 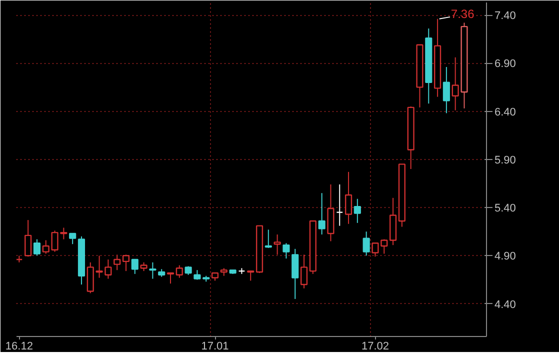 I want to click on y-tick-label: 4.40, so click(x=505, y=304).